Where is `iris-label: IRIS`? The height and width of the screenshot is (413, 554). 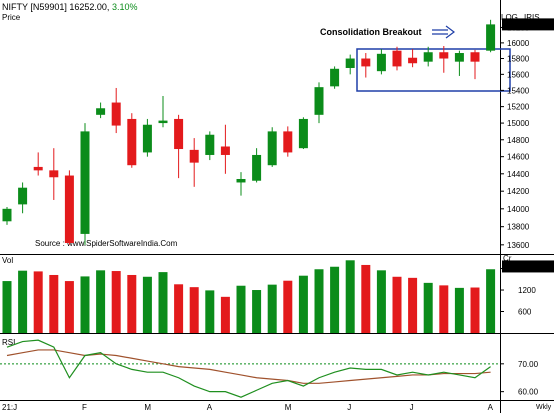 iris-label: IRIS is located at coordinates (532, 17).